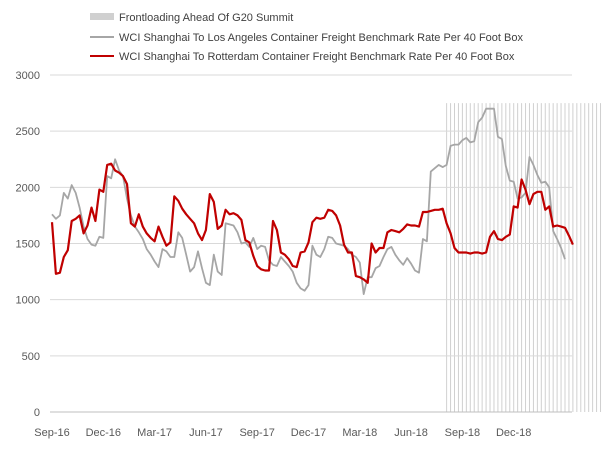 This screenshot has width=602, height=451. I want to click on y-tick-label-500: 500, so click(31, 357).